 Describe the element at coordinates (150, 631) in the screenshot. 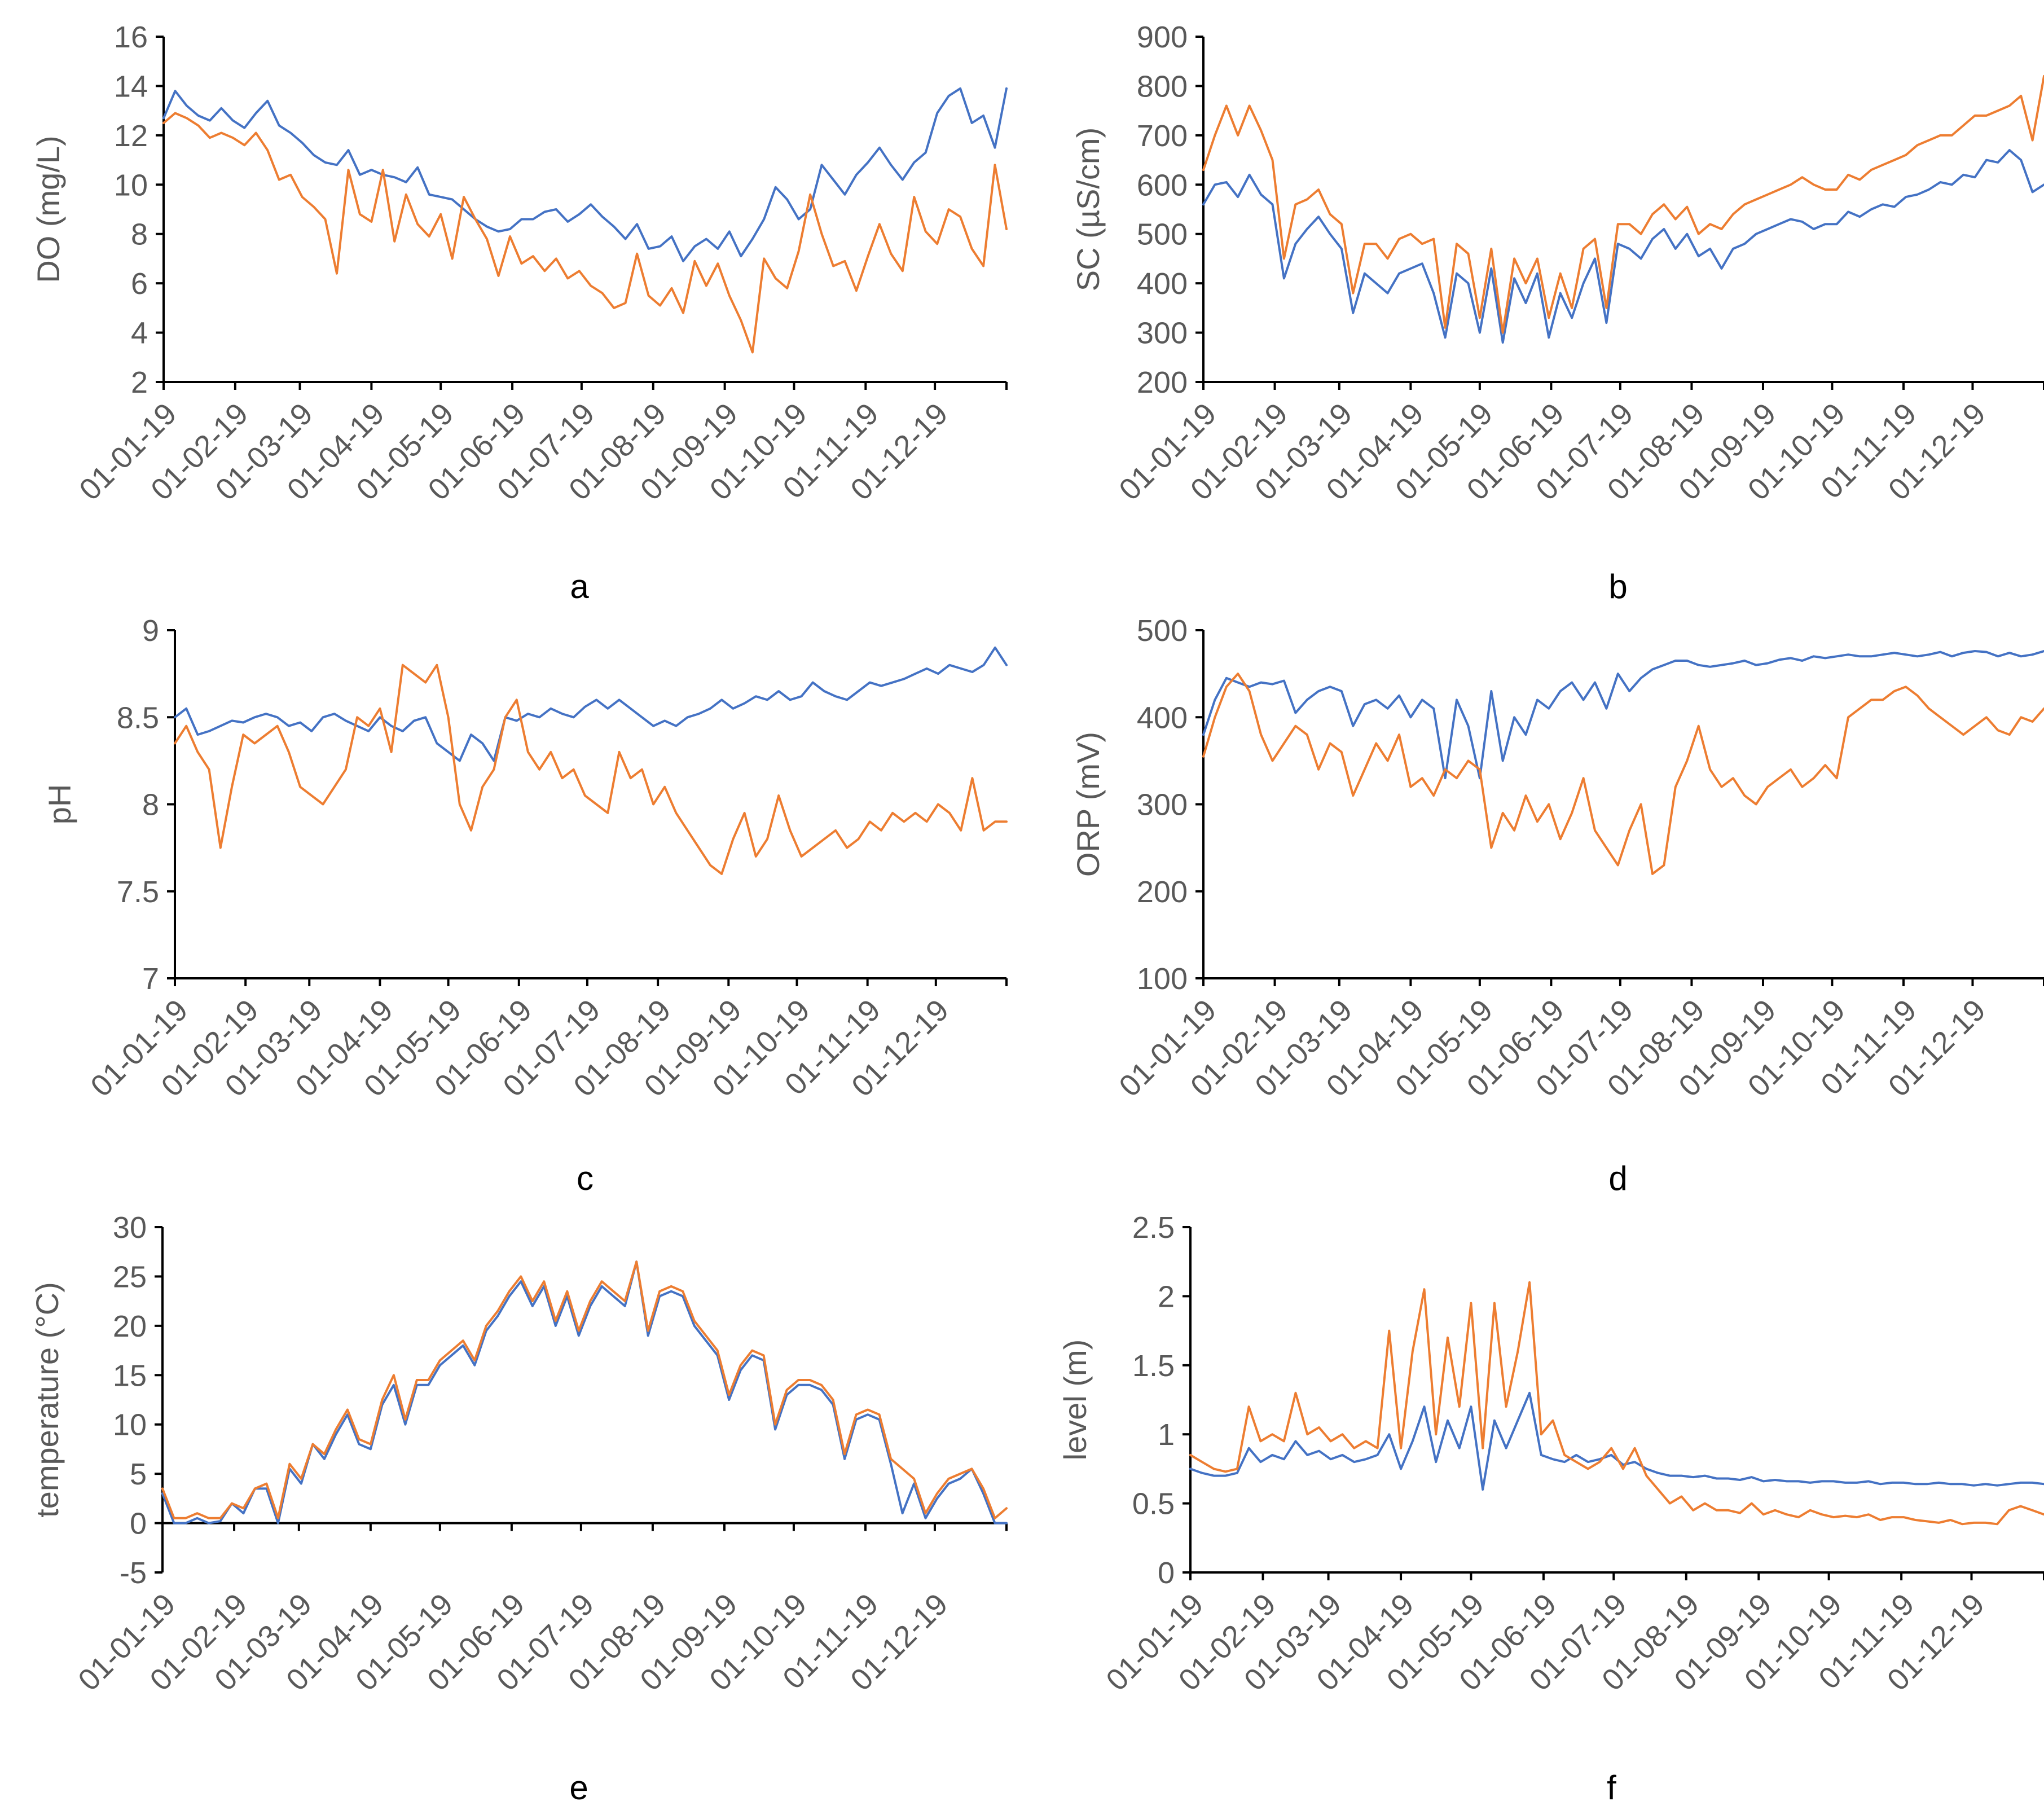

I see `y-tick-label: 9` at that location.